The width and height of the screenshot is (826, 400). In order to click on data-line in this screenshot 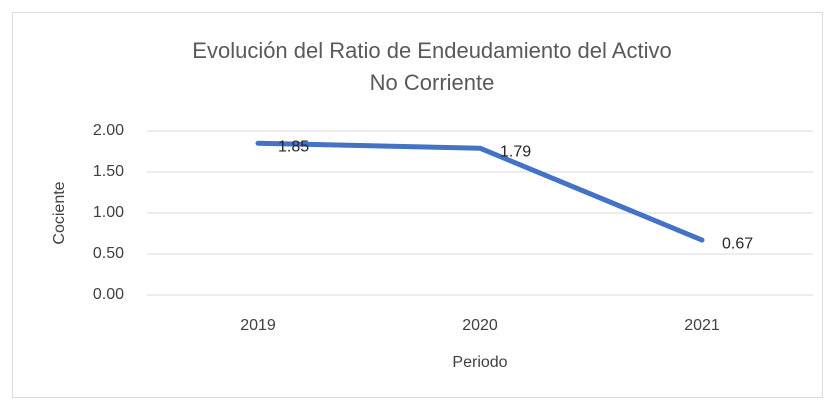, I will do `click(480, 191)`.